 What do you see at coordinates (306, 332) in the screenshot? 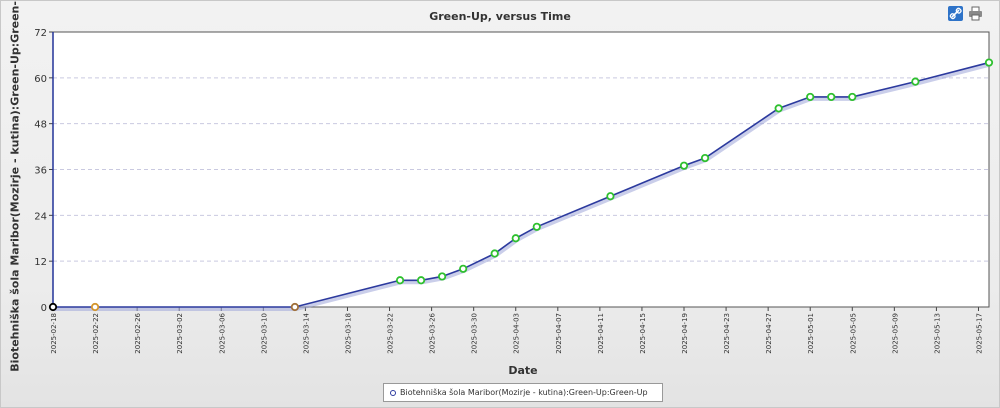
I see `x-tick-label: 2025-03-14` at bounding box center [306, 332].